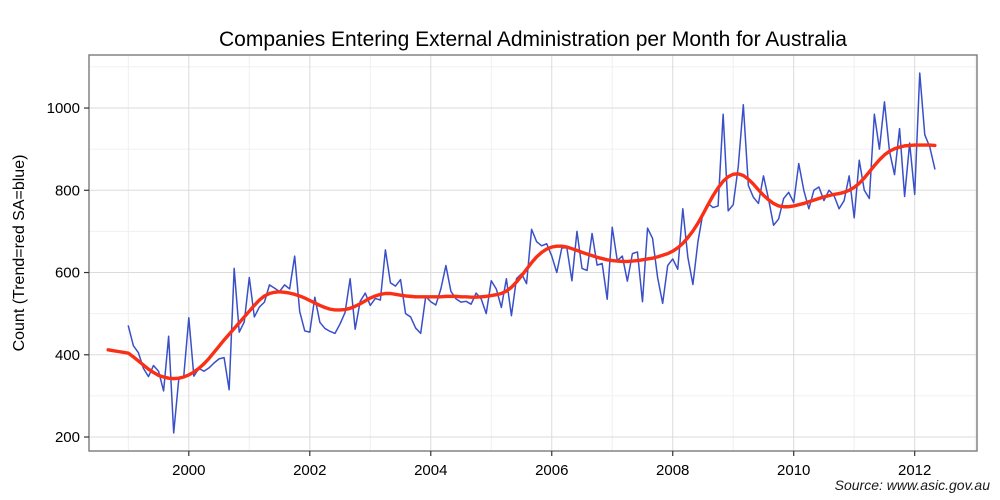  Describe the element at coordinates (672, 470) in the screenshot. I see `x-tick-label: 2008` at that location.